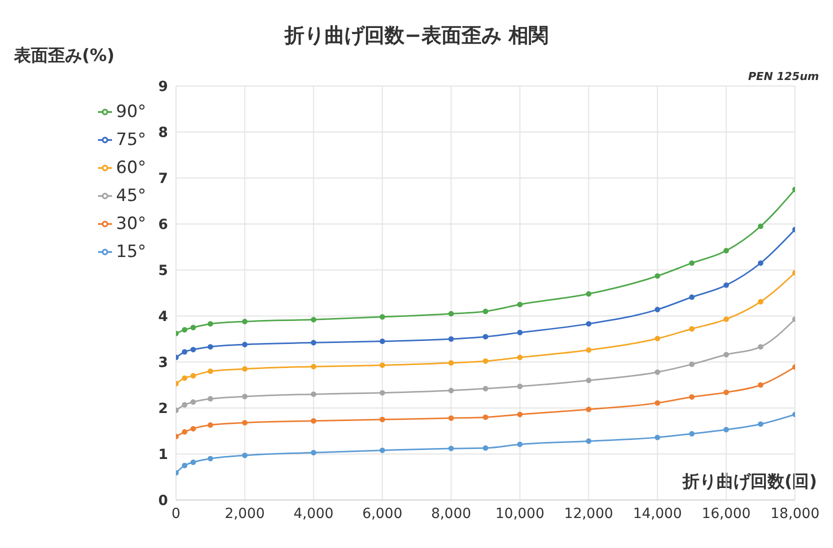  I want to click on y-axis-title: 表面歪み(%), so click(64, 56).